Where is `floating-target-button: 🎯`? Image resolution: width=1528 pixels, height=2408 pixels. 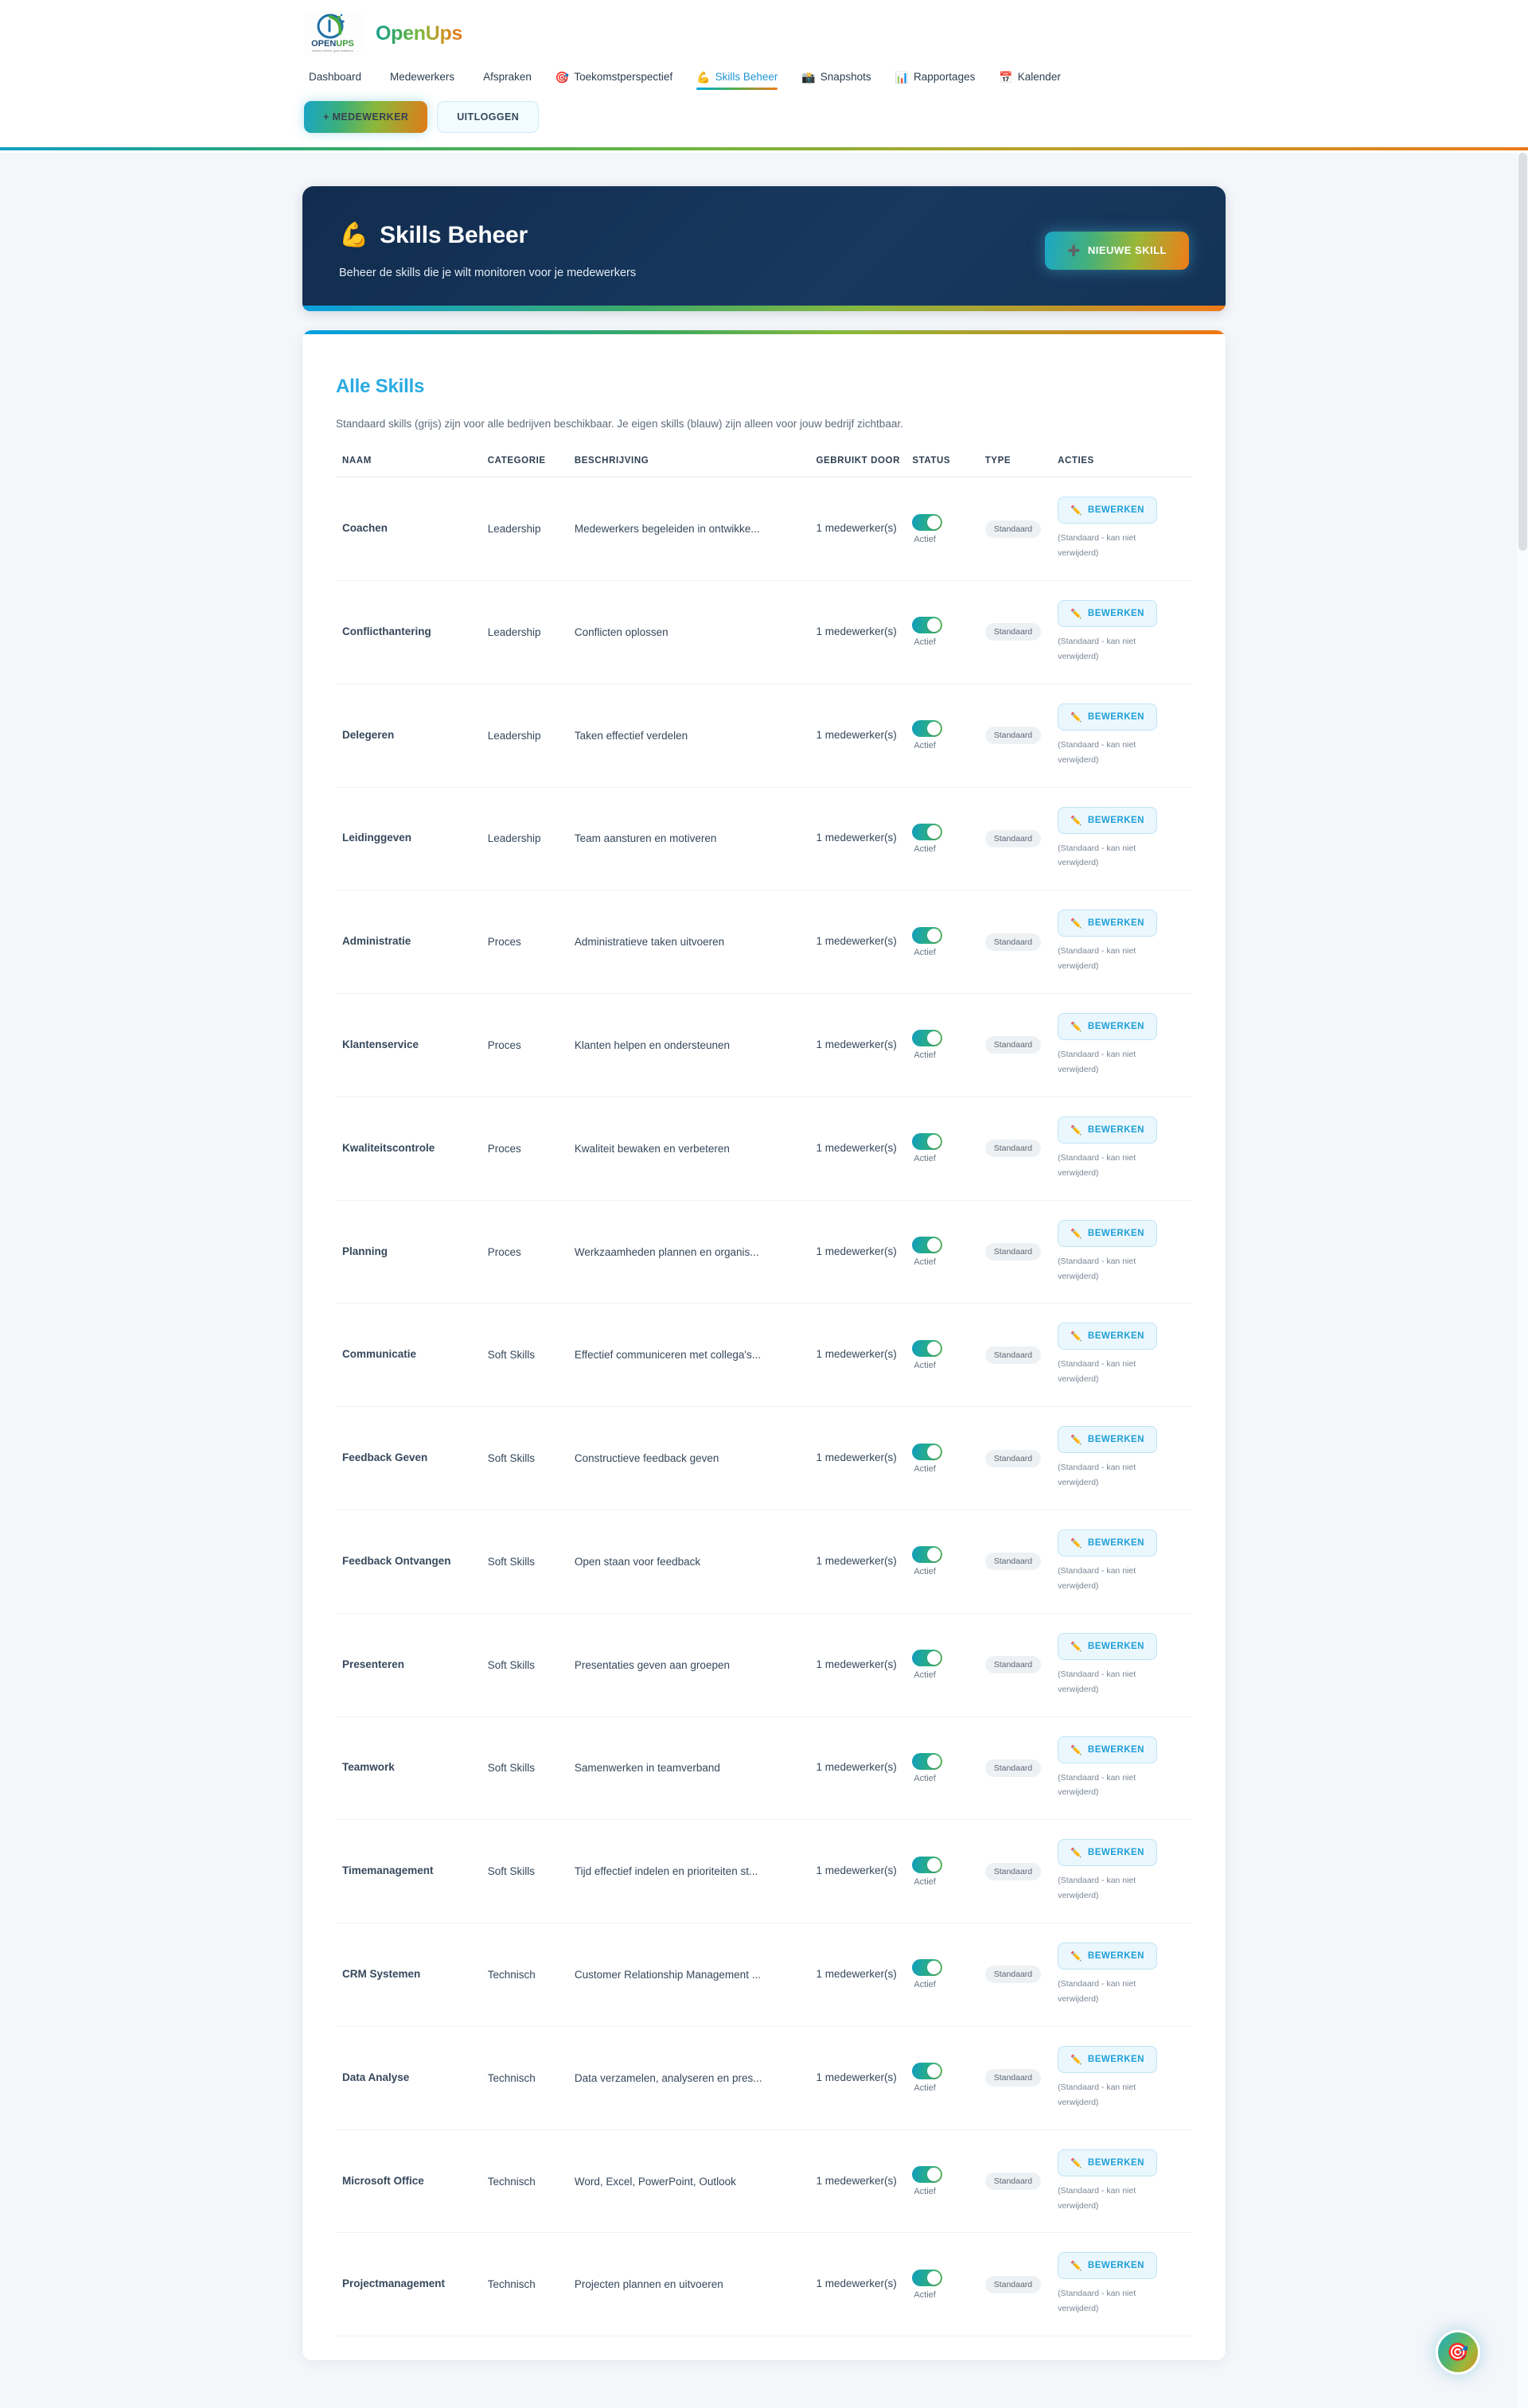 floating-target-button: 🎯 is located at coordinates (1458, 2353).